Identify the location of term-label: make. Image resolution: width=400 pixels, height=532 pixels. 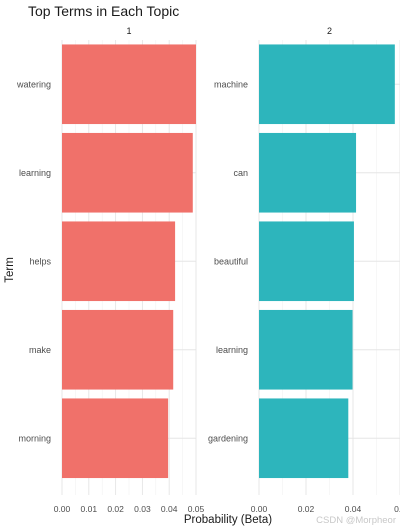
(40, 350).